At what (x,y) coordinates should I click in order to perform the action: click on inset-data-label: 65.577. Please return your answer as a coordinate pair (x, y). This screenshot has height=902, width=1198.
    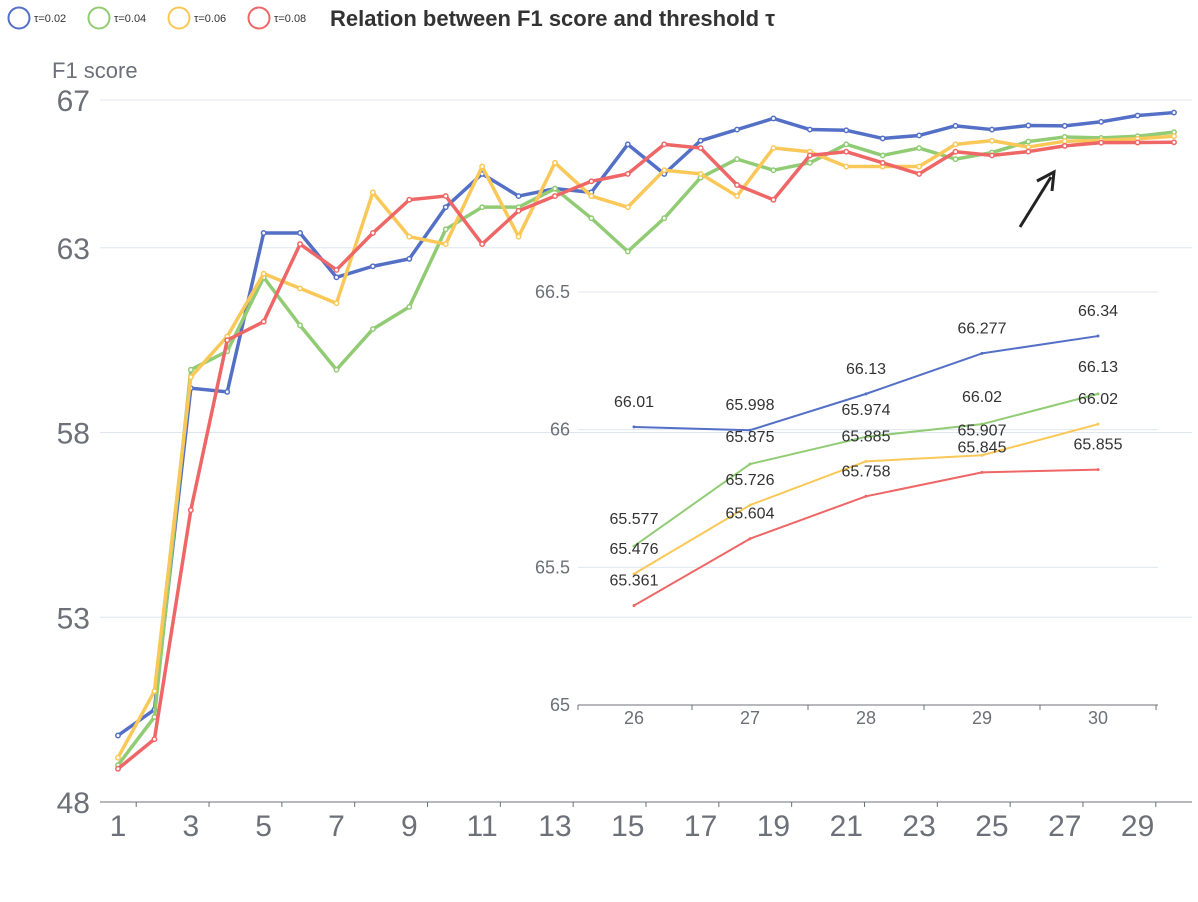
    Looking at the image, I should click on (634, 519).